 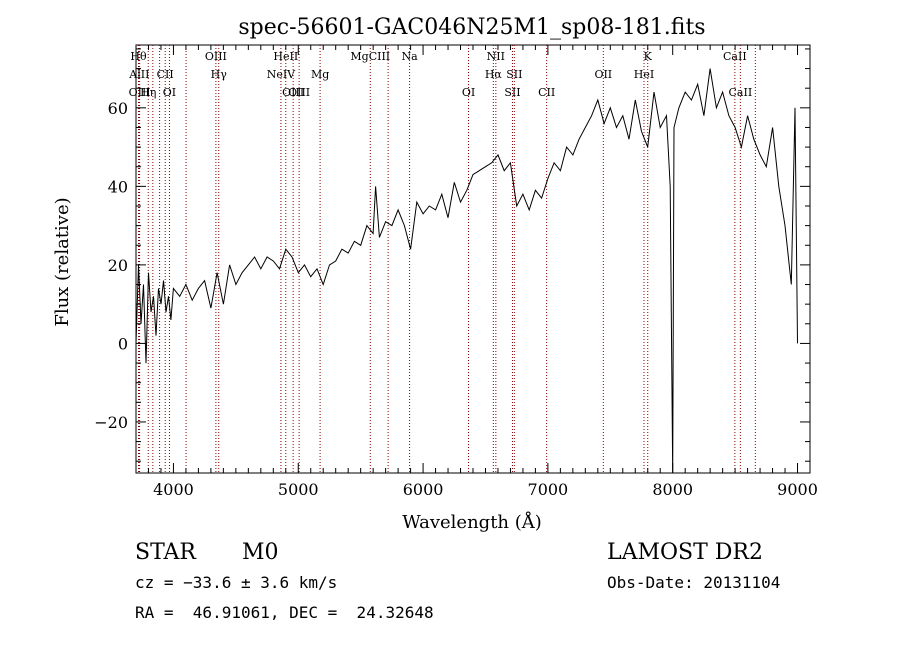 I want to click on line-label: HeII, so click(x=285, y=56).